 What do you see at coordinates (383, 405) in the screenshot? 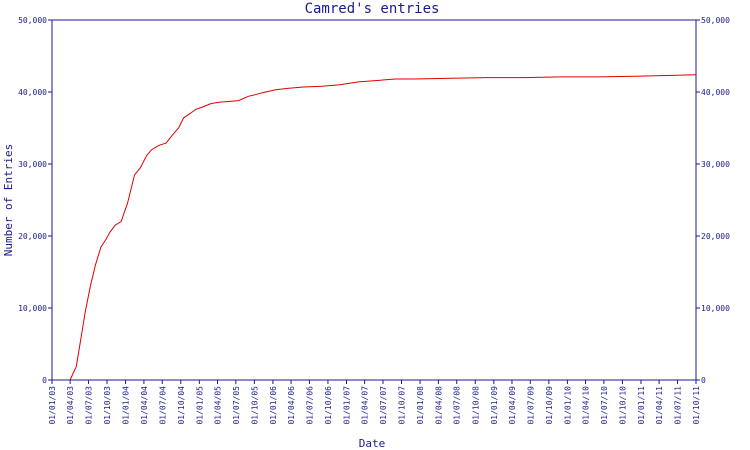
I see `x-tick-label: 01/07/07` at bounding box center [383, 405].